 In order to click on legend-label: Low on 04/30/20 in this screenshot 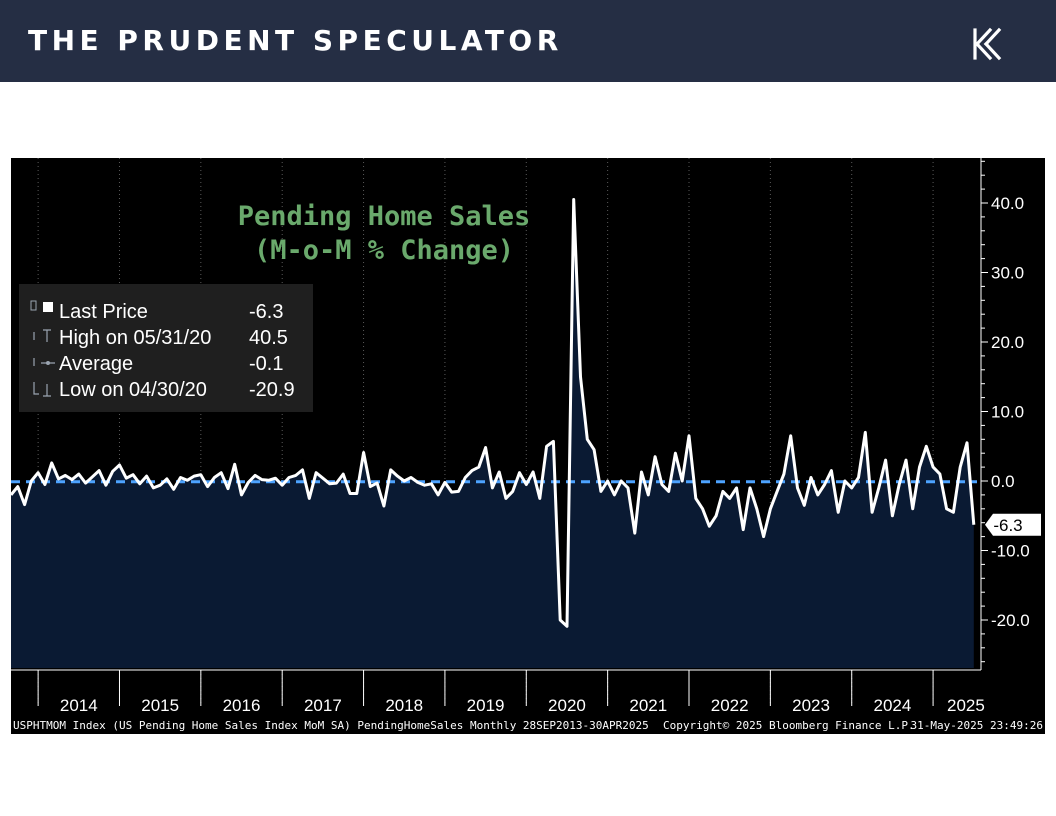, I will do `click(133, 390)`.